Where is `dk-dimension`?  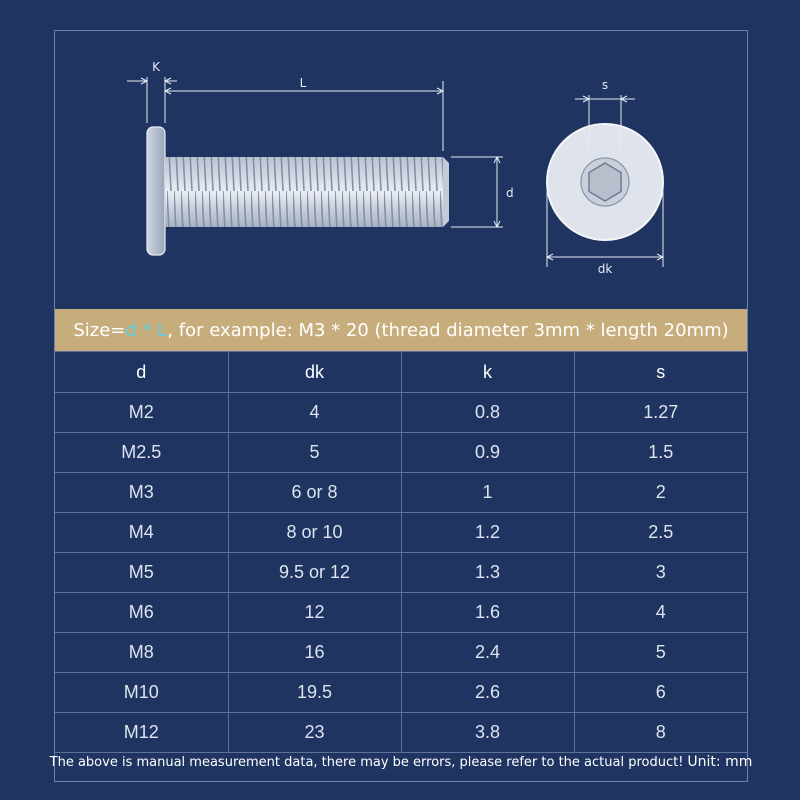
dk-dimension is located at coordinates (605, 229).